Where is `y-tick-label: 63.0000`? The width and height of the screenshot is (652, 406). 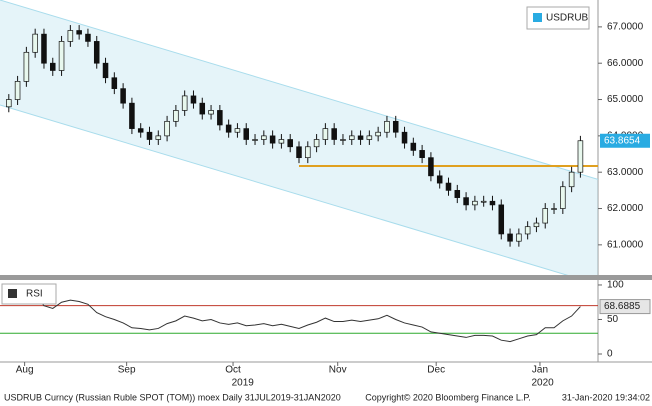
y-tick-label: 63.0000 is located at coordinates (625, 172).